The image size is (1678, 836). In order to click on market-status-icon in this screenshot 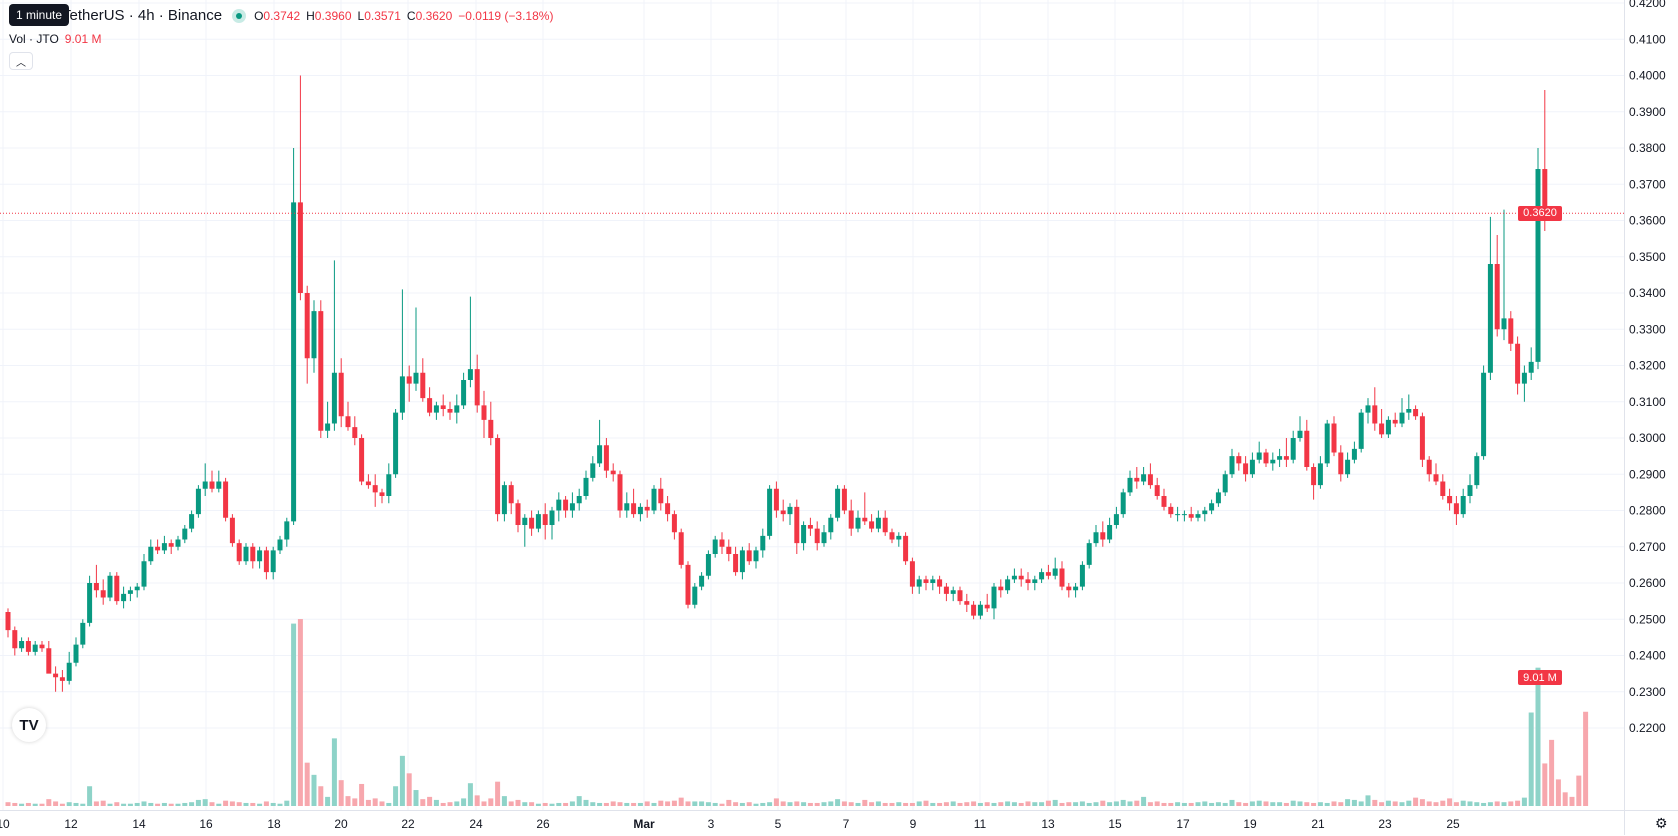, I will do `click(239, 15)`.